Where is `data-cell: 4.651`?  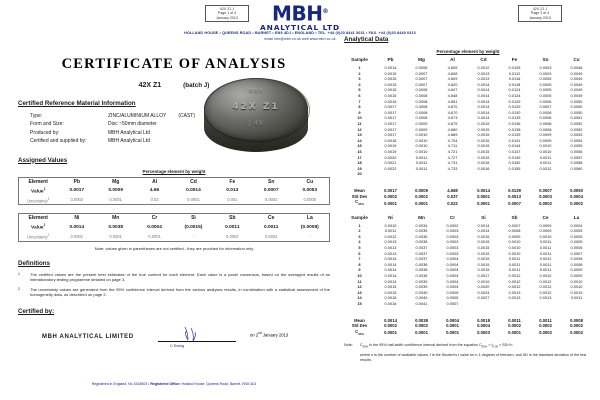
data-cell: 4.651 is located at coordinates (452, 101).